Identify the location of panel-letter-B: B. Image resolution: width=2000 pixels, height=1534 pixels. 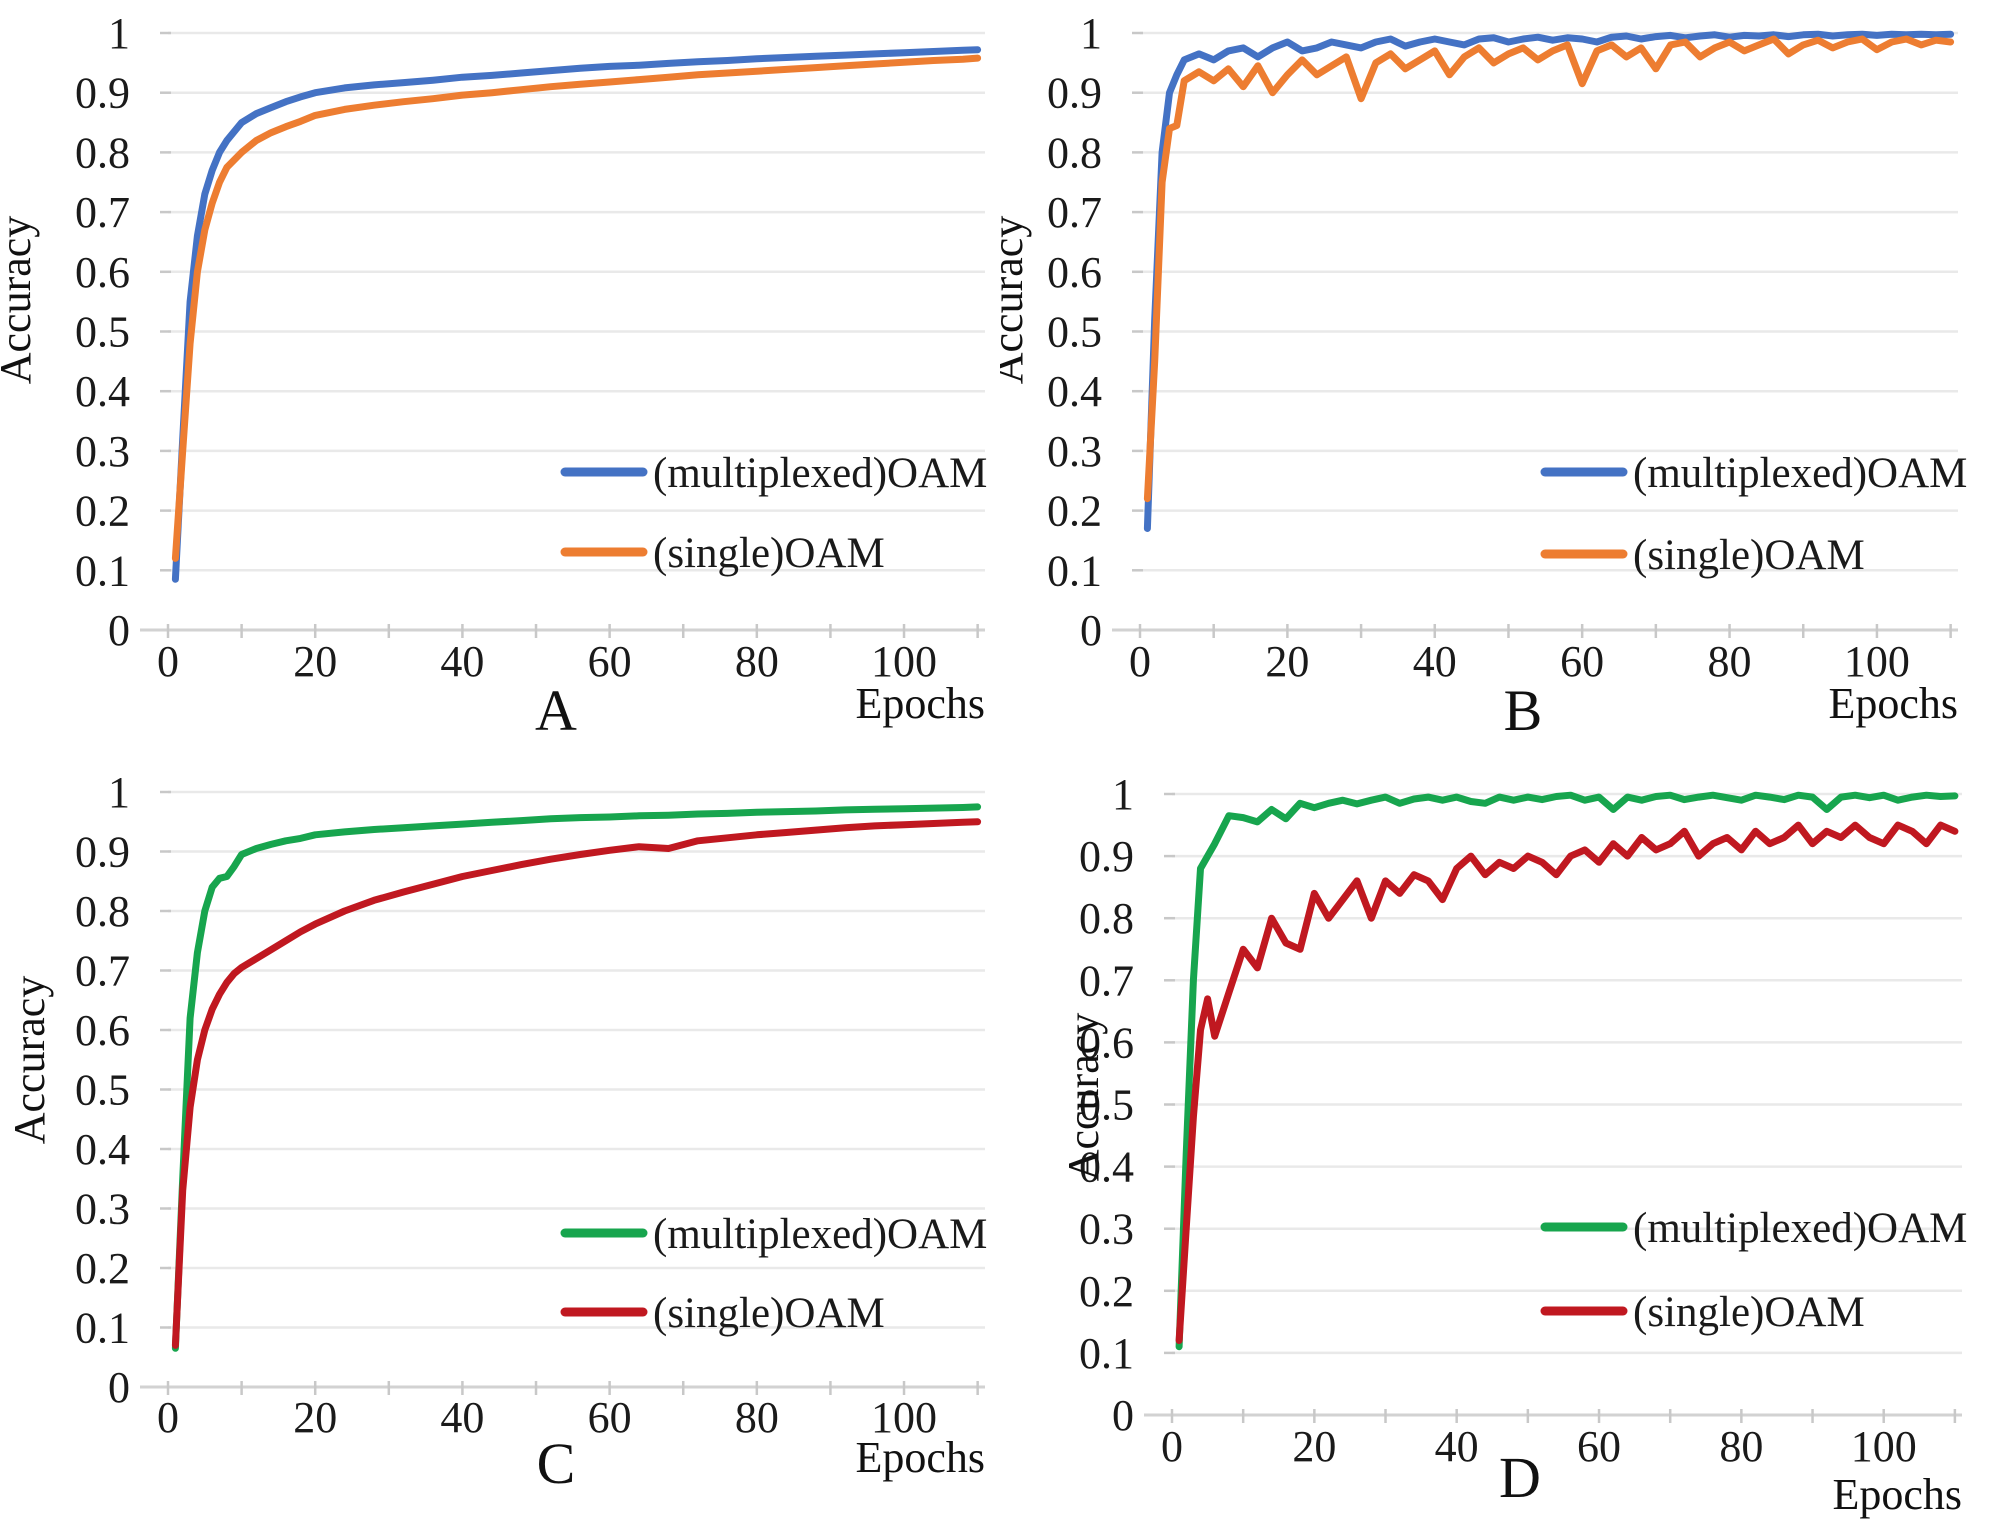
(1523, 710).